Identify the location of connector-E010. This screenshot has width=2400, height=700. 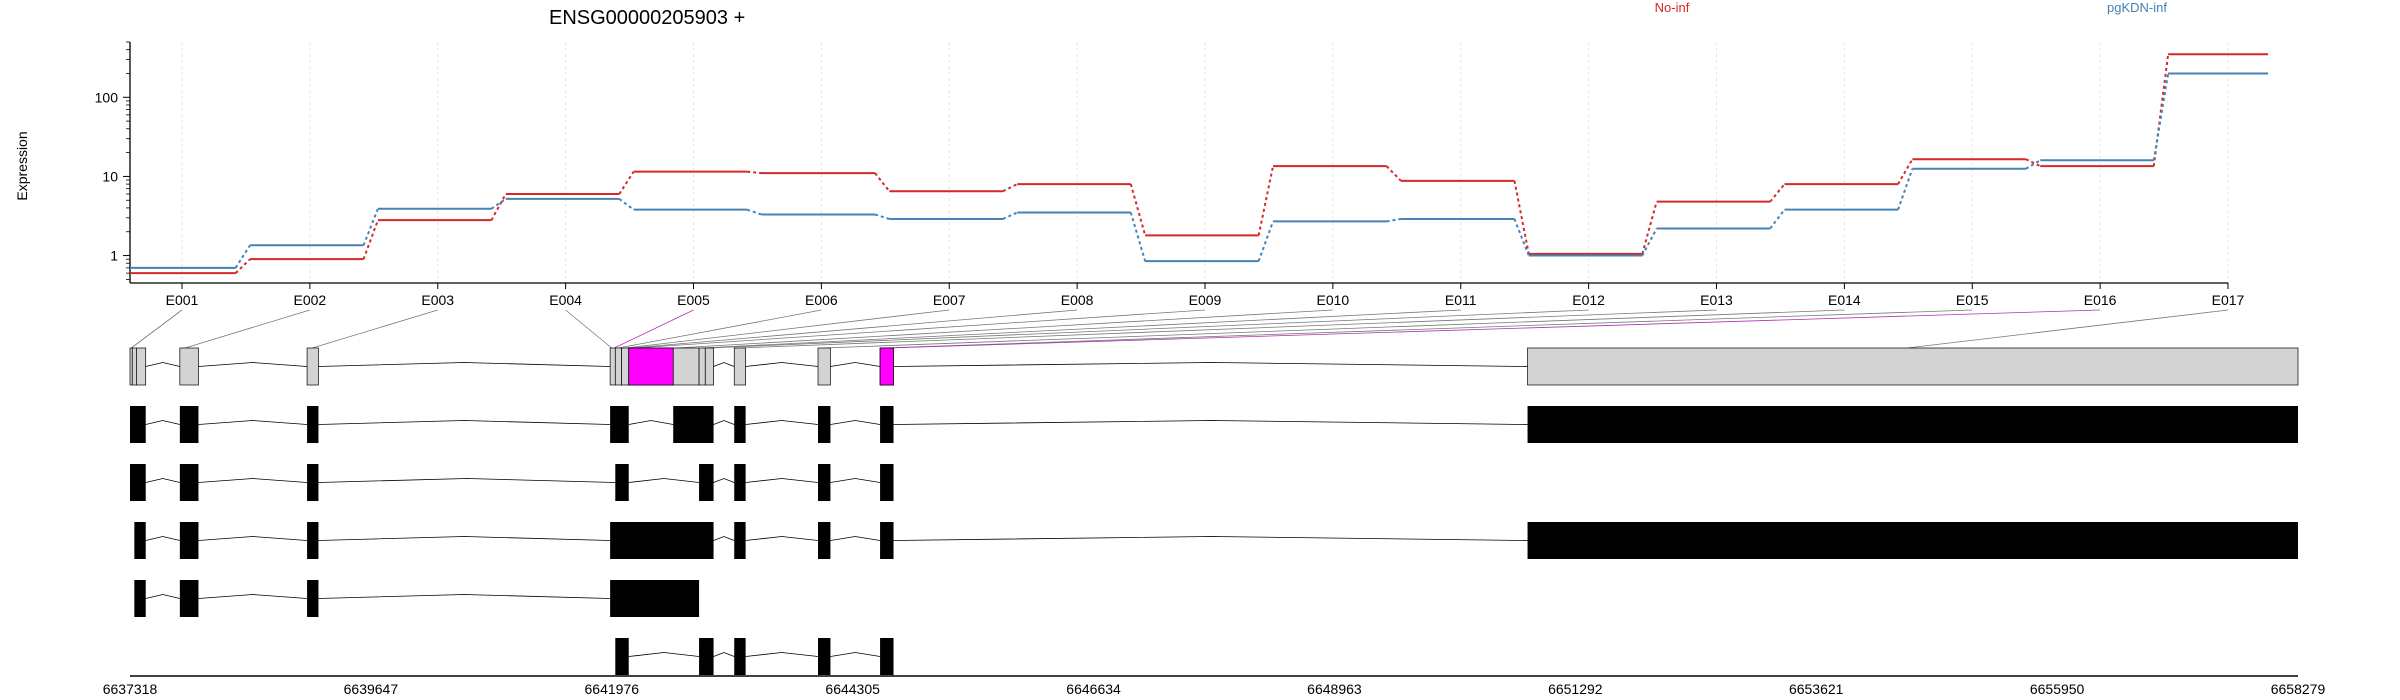
(1004, 329).